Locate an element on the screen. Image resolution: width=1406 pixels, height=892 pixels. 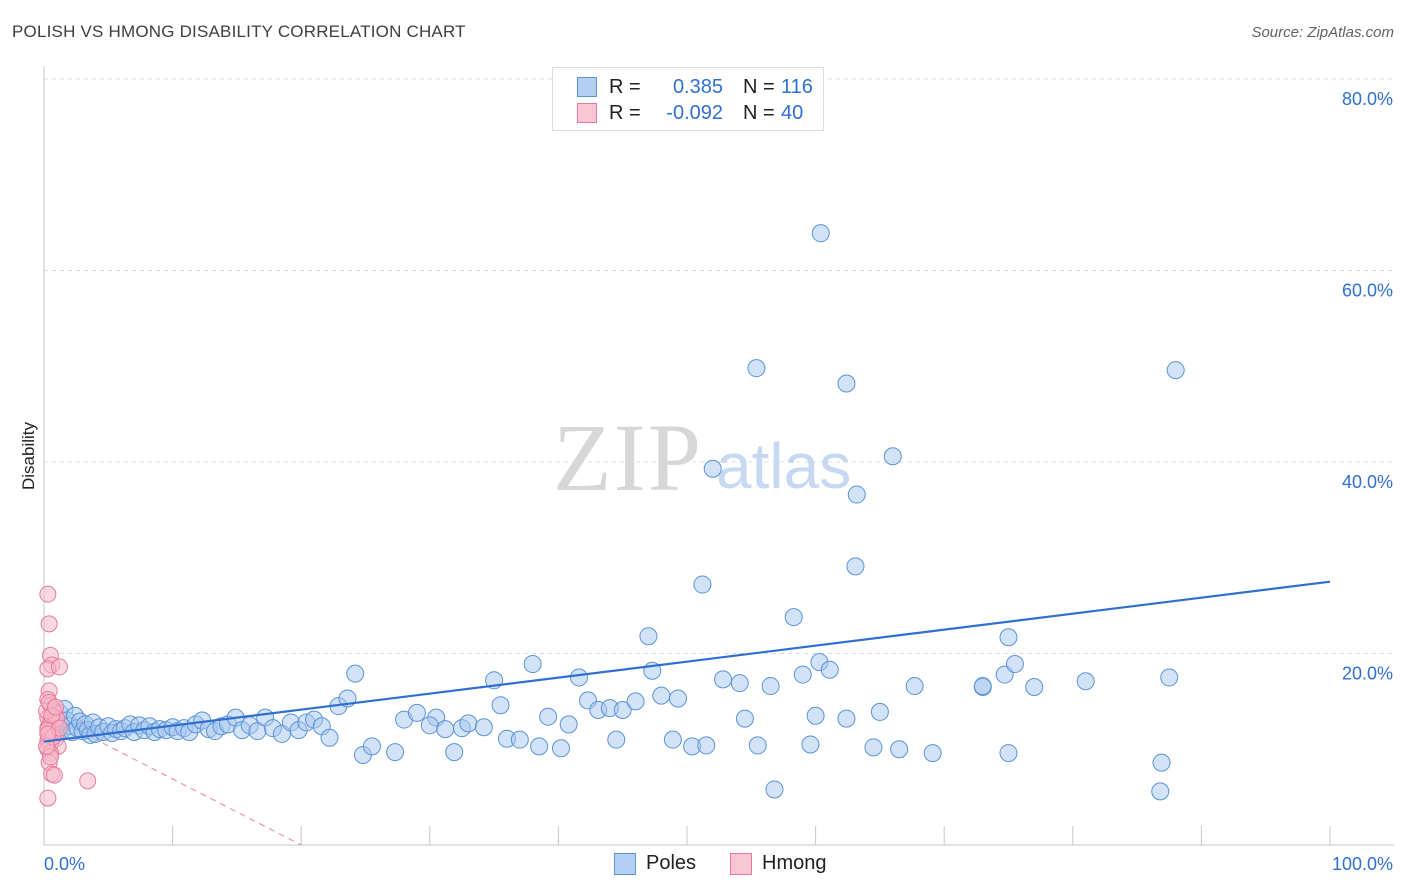
source-label: Source: ZipAtlas.com is located at coordinates (1322, 32).